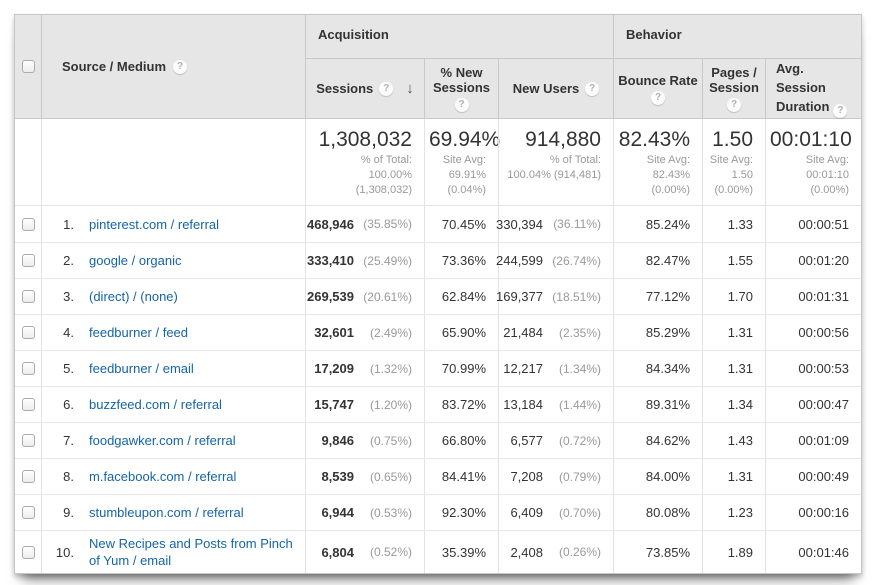  I want to click on row-index: 6., so click(68, 404).